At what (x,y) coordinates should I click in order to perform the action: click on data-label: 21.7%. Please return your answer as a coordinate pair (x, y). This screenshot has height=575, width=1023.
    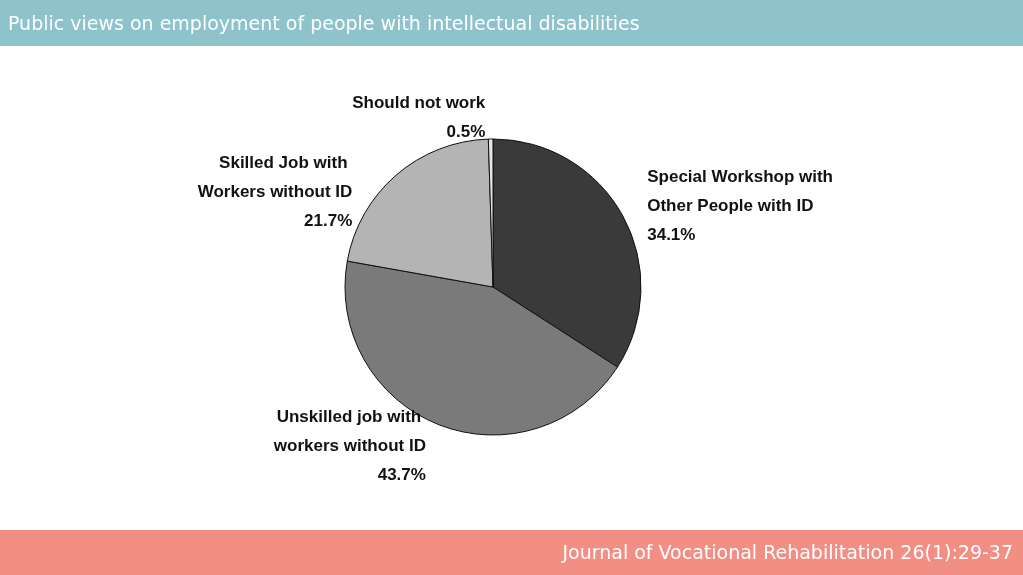
    Looking at the image, I should click on (328, 221).